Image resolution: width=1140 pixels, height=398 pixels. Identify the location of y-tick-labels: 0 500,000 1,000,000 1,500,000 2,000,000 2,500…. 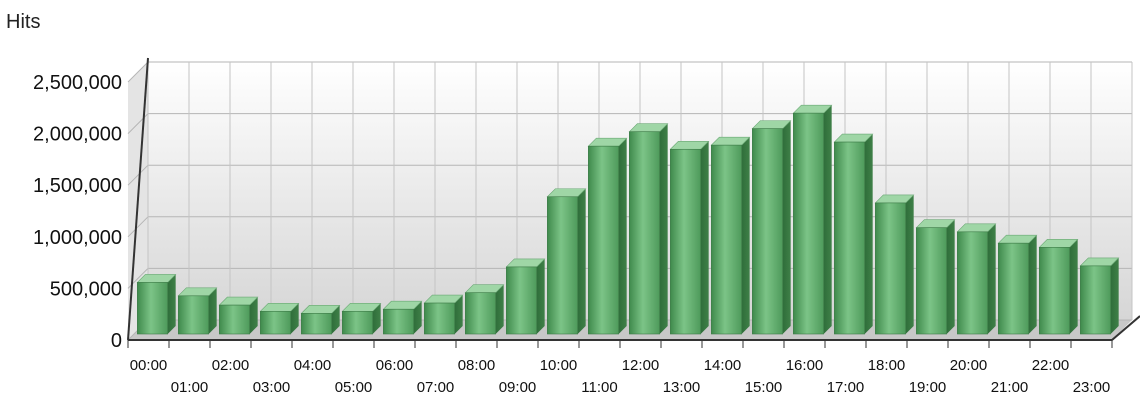
(77, 212).